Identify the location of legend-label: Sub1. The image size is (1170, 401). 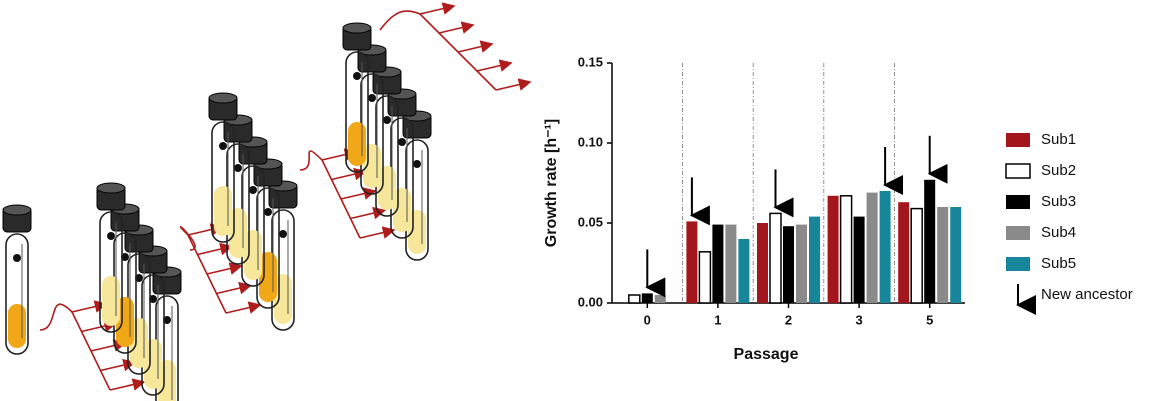
(1058, 139).